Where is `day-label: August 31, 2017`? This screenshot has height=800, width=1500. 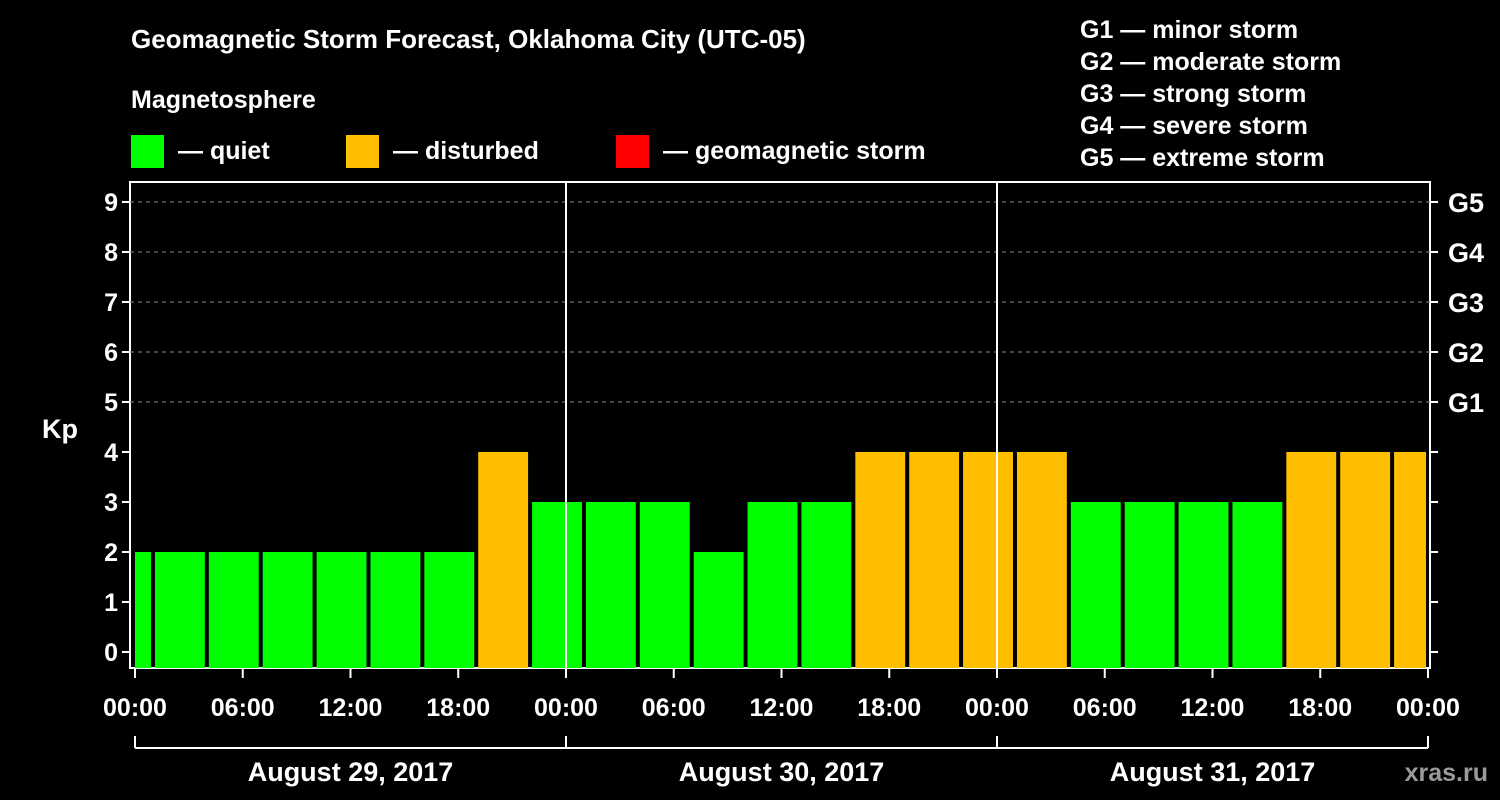 day-label: August 31, 2017 is located at coordinates (1213, 772).